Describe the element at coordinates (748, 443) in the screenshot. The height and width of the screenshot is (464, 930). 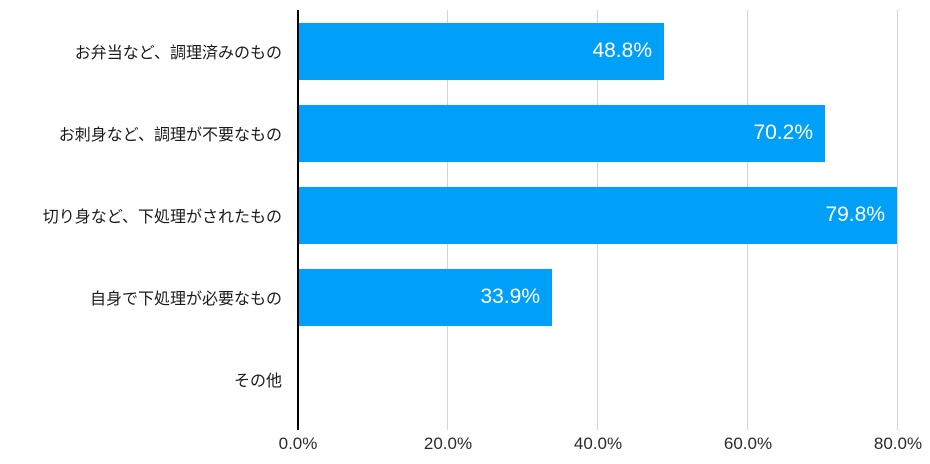
I see `x-tick-label: 60.0%` at that location.